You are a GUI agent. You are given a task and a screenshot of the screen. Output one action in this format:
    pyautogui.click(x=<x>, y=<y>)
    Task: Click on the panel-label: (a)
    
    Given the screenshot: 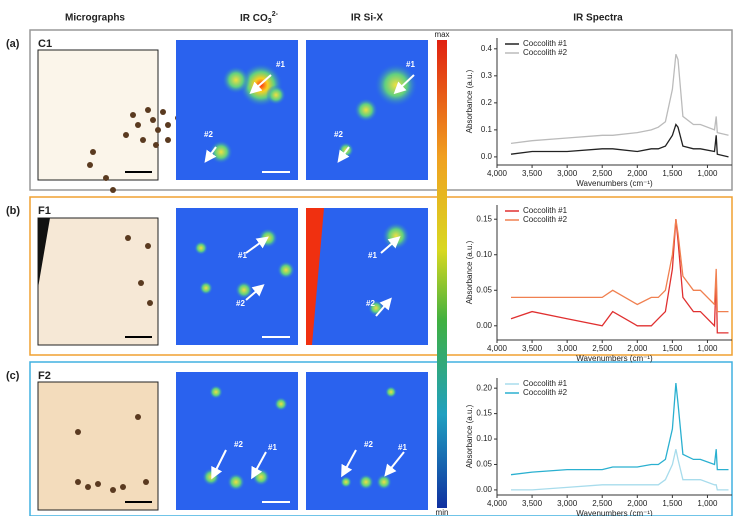 What is the action you would take?
    pyautogui.click(x=13, y=44)
    